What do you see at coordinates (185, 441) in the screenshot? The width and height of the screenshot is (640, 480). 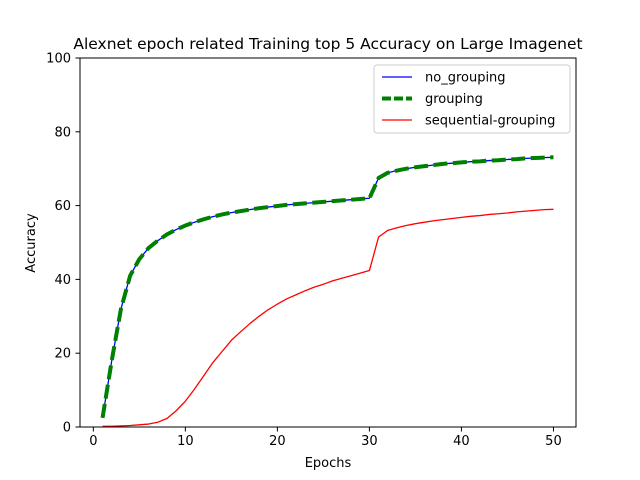 I see `x-tick-label: 10` at bounding box center [185, 441].